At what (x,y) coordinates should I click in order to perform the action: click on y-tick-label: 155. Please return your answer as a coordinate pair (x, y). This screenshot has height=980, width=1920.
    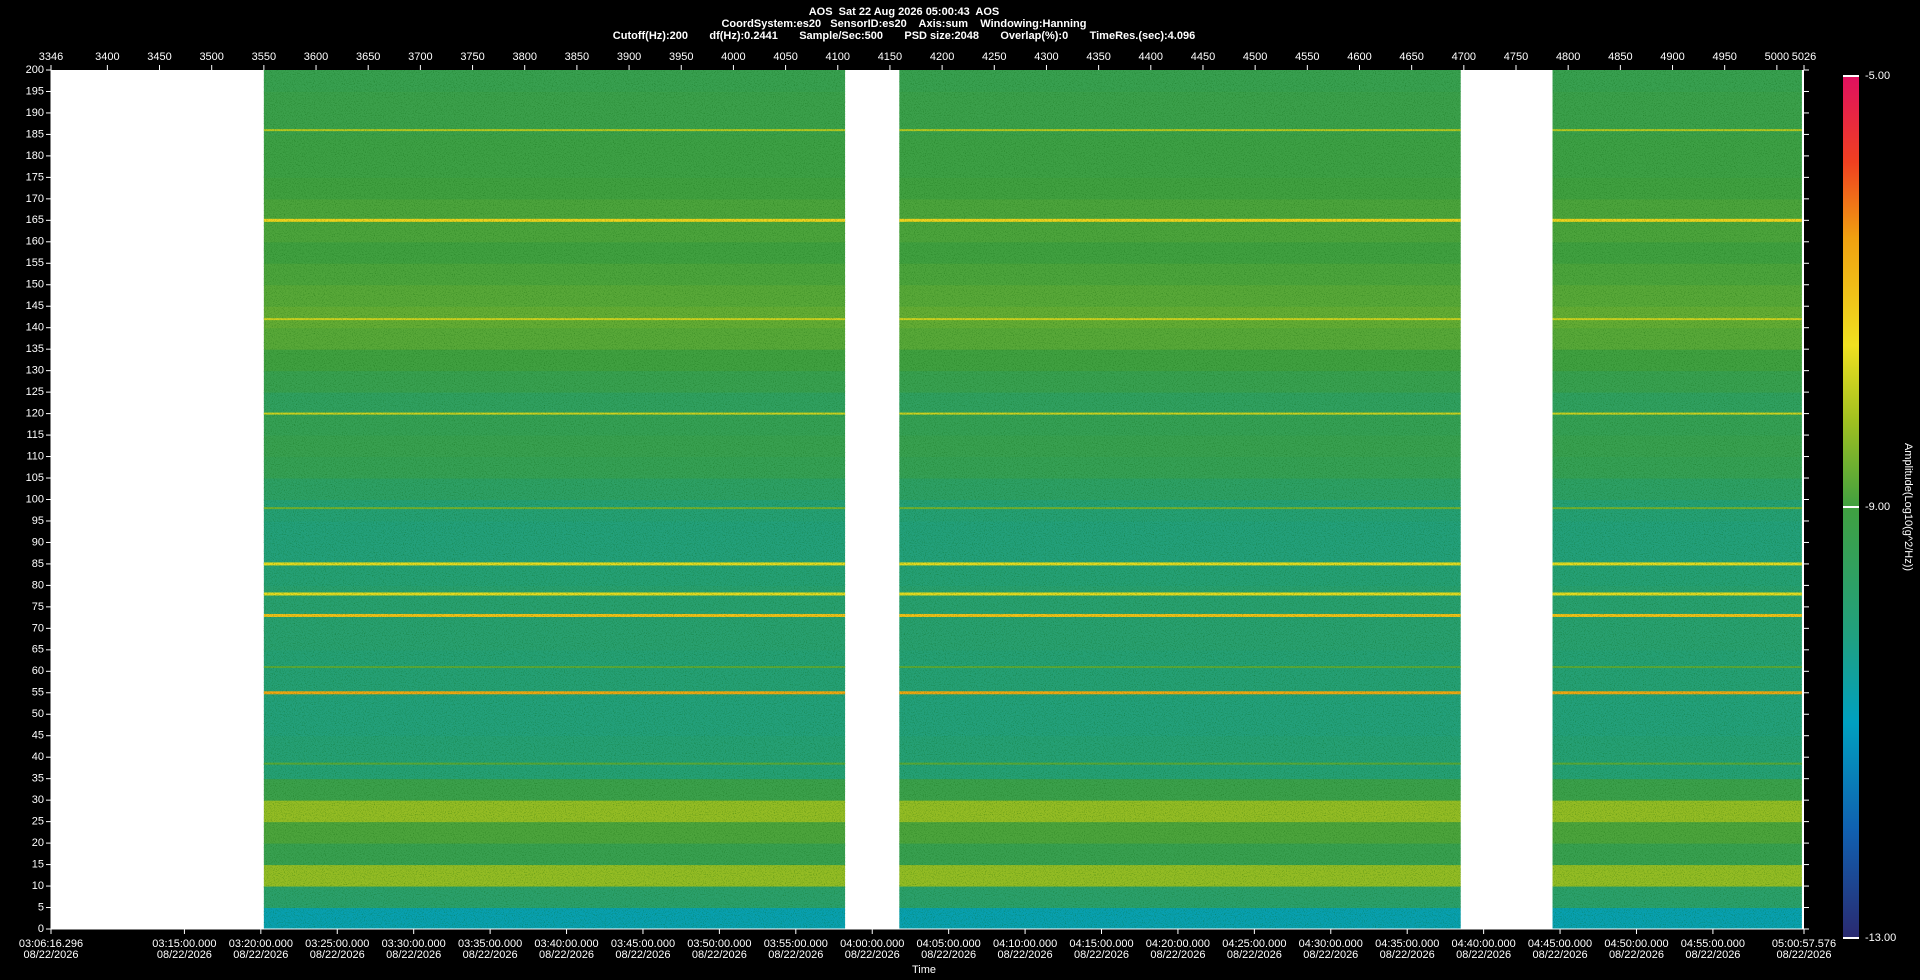
    Looking at the image, I should click on (35, 263).